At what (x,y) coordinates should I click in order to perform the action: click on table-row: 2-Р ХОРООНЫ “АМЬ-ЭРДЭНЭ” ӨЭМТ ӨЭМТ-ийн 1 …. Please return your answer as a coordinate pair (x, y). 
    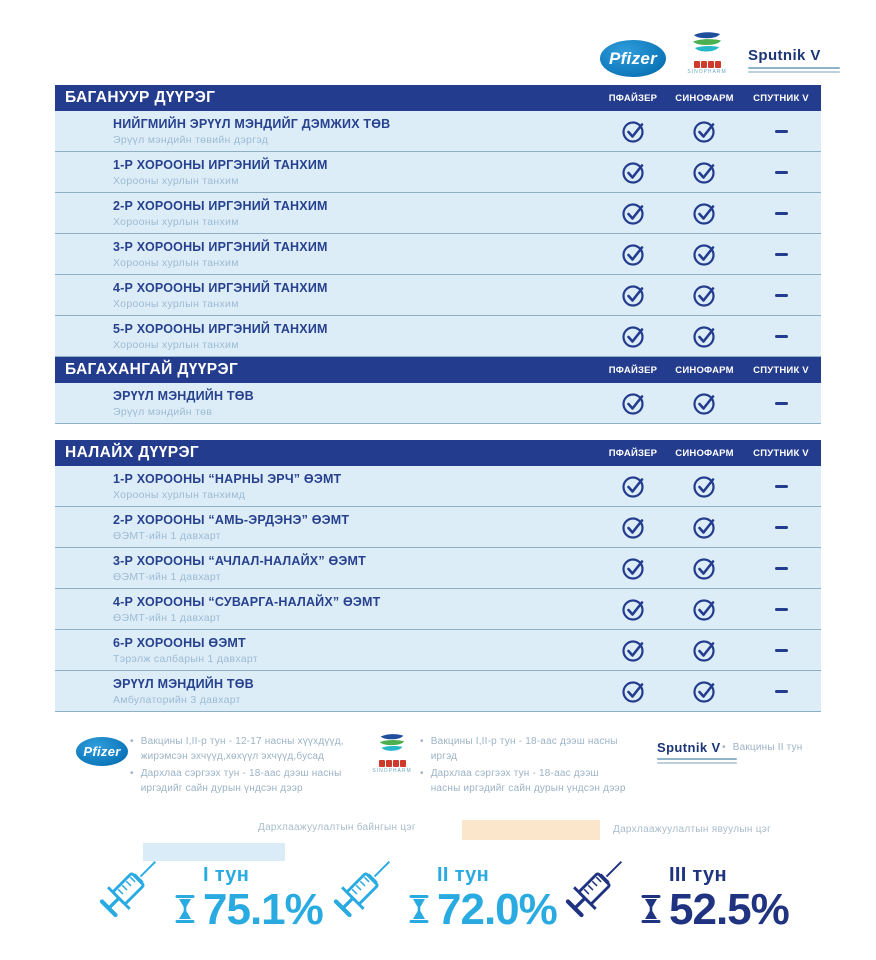
    Looking at the image, I should click on (438, 527).